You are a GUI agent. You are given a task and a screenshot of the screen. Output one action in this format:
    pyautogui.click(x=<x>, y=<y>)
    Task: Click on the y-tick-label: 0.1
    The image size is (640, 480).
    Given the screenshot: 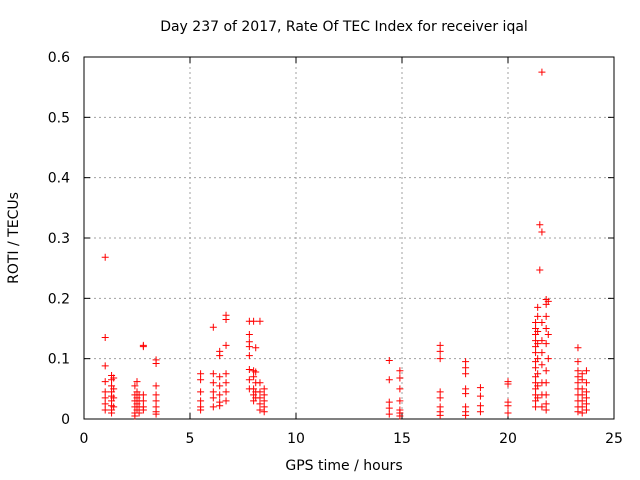 What is the action you would take?
    pyautogui.click(x=59, y=360)
    